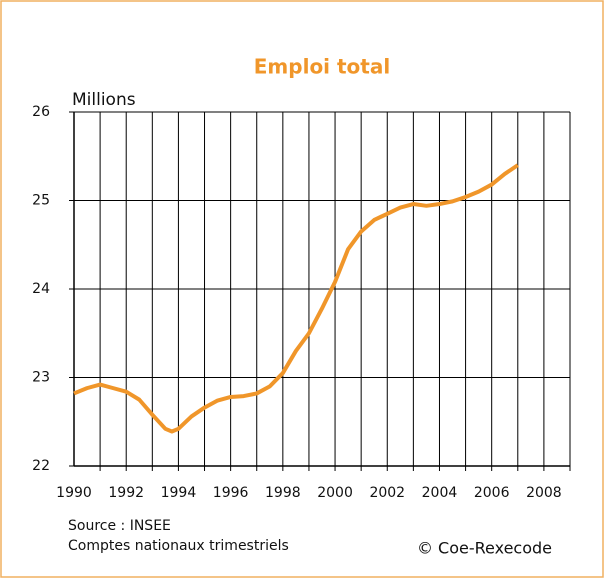  I want to click on x-tick-label: 2000, so click(335, 493).